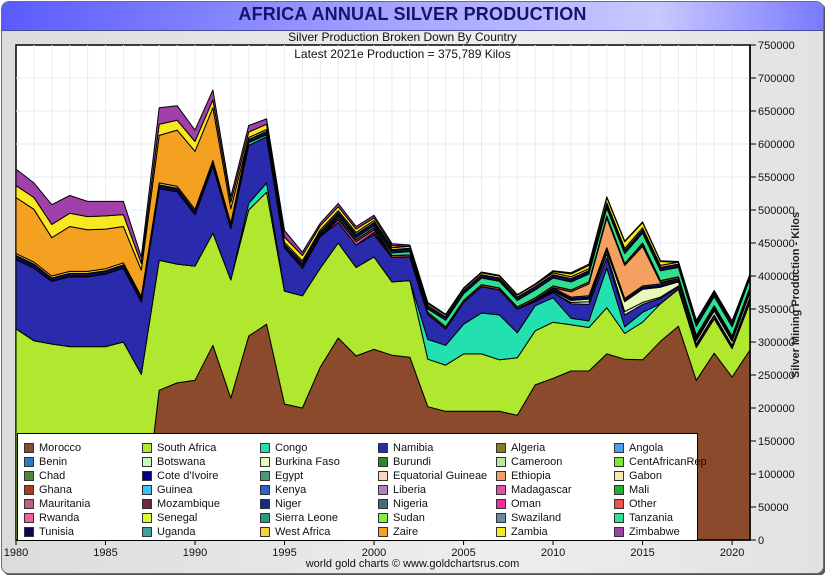 The image size is (825, 575). I want to click on legend-item: Burundi, so click(437, 462).